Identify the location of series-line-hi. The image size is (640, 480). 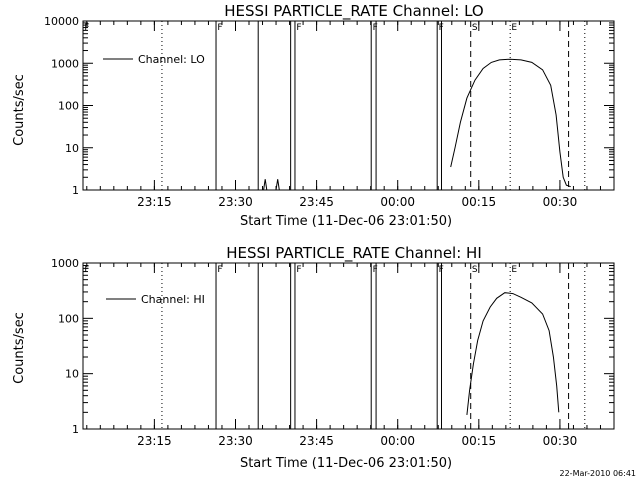
(513, 353).